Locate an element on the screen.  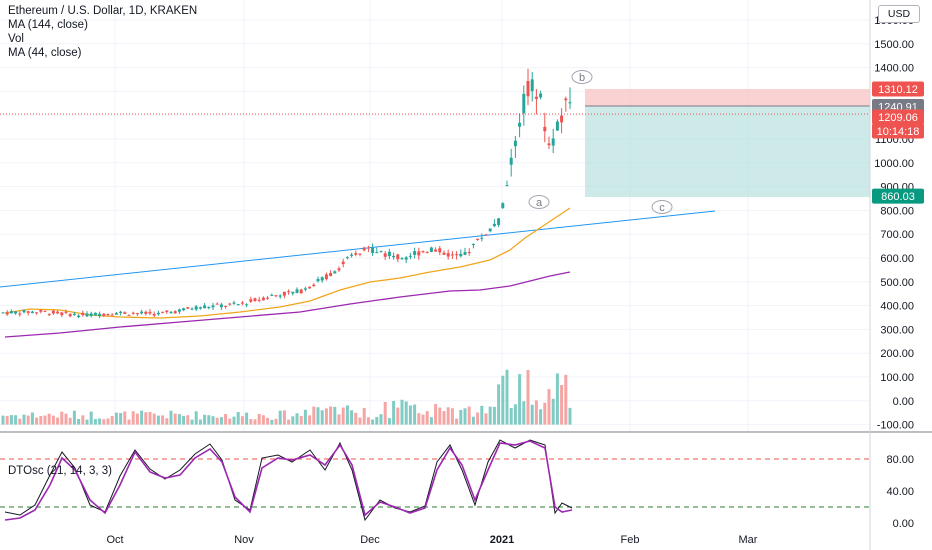
wave-label-a: a is located at coordinates (539, 202).